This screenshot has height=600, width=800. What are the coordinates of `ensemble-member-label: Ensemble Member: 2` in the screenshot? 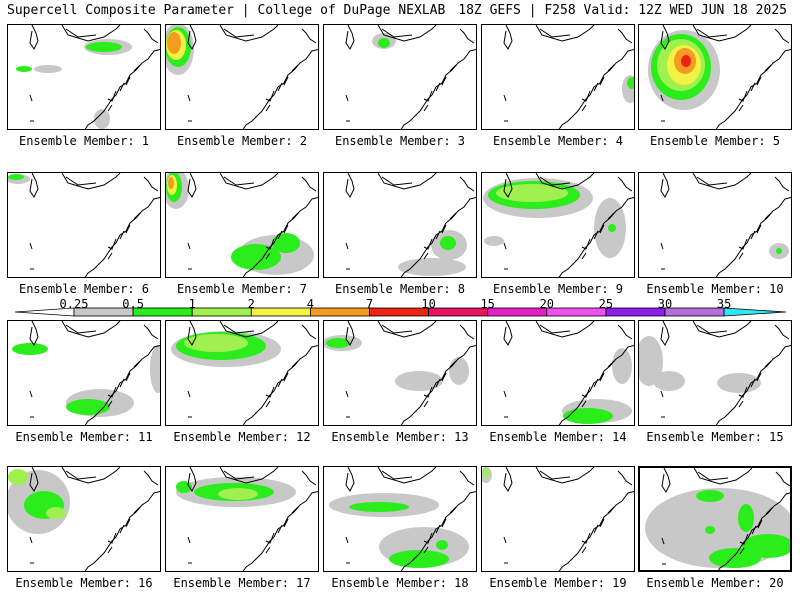 It's located at (242, 141).